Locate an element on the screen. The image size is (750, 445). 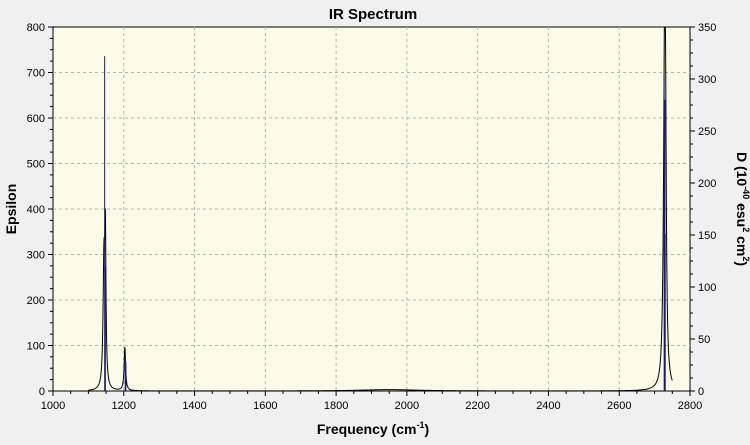
x-axis-title: Frequency (cm-1) is located at coordinates (373, 428).